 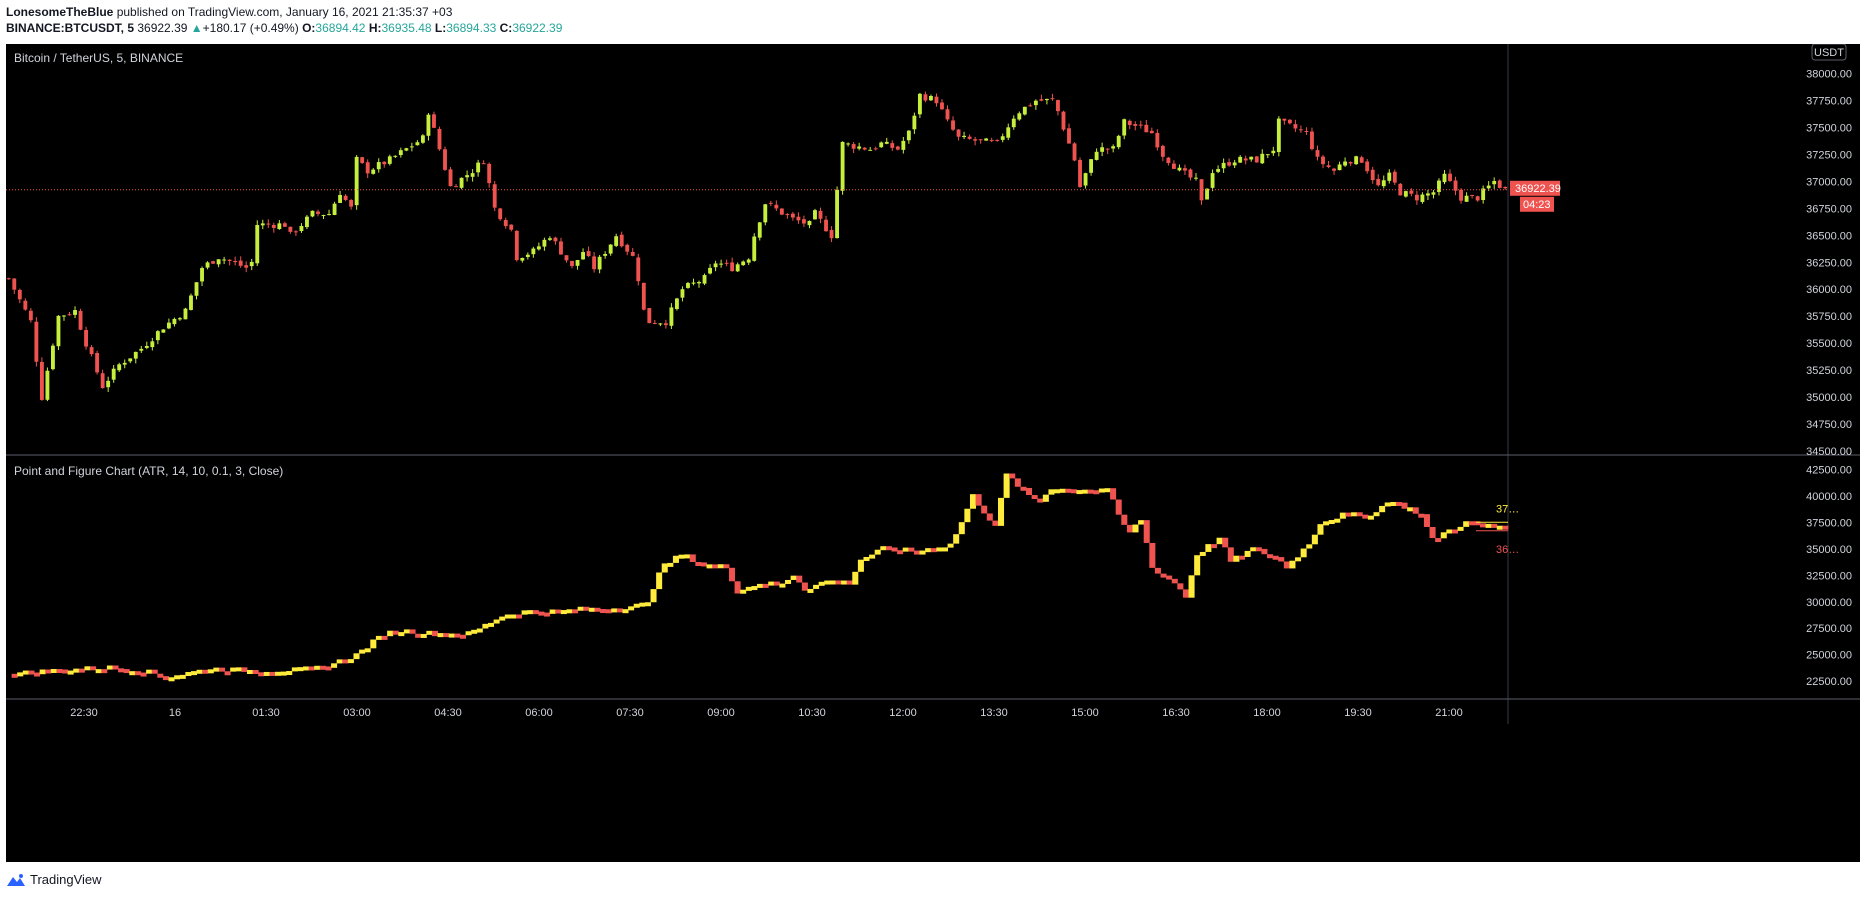 What do you see at coordinates (250, 28) in the screenshot?
I see `change-value: +180.17 (+0.49%)` at bounding box center [250, 28].